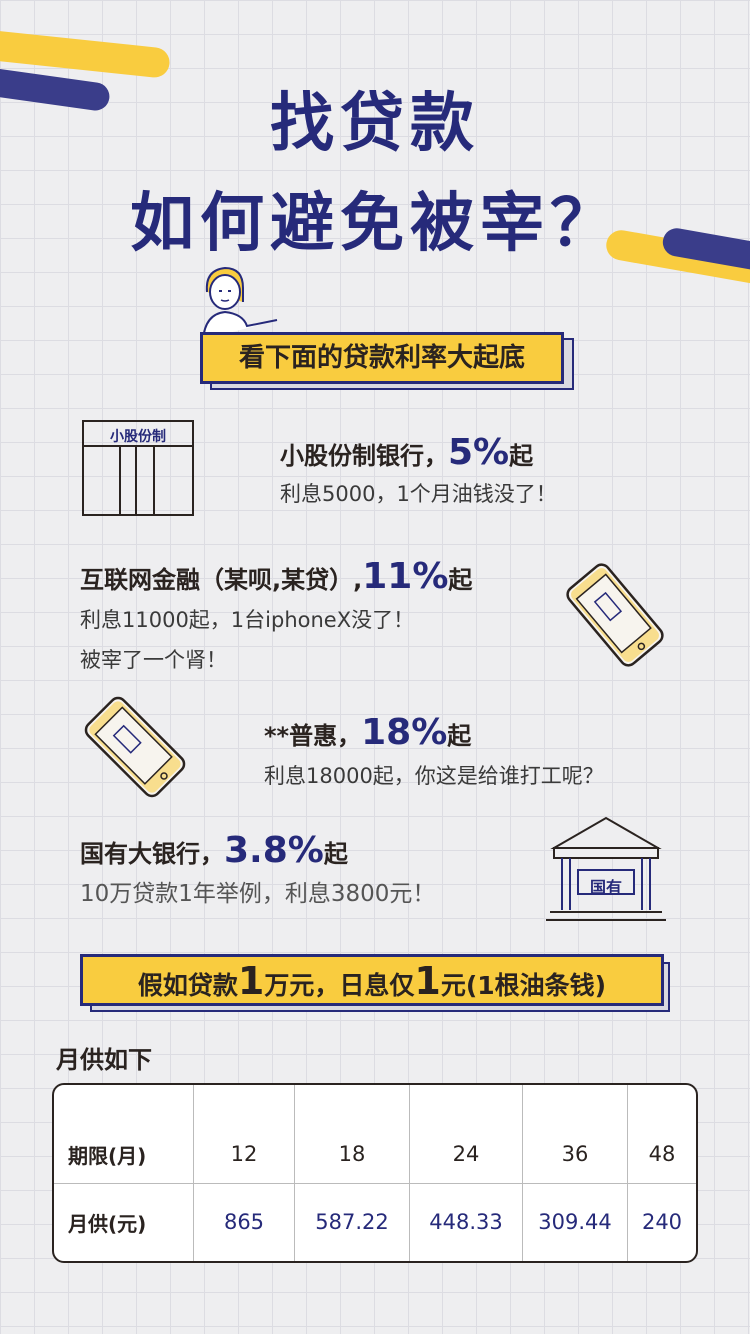 The height and width of the screenshot is (1334, 750). Describe the element at coordinates (339, 985) in the screenshot. I see `loan-banner-part2: 万元，日息仅` at that location.